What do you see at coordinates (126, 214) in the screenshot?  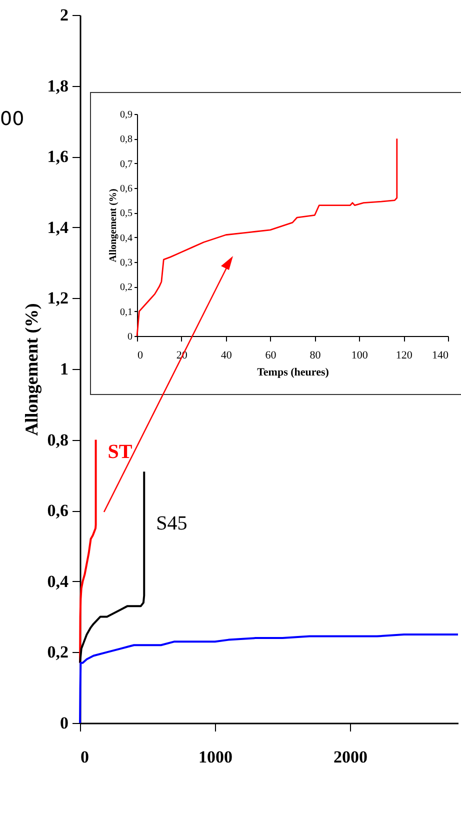 I see `y-tick-label: 0,5` at bounding box center [126, 214].